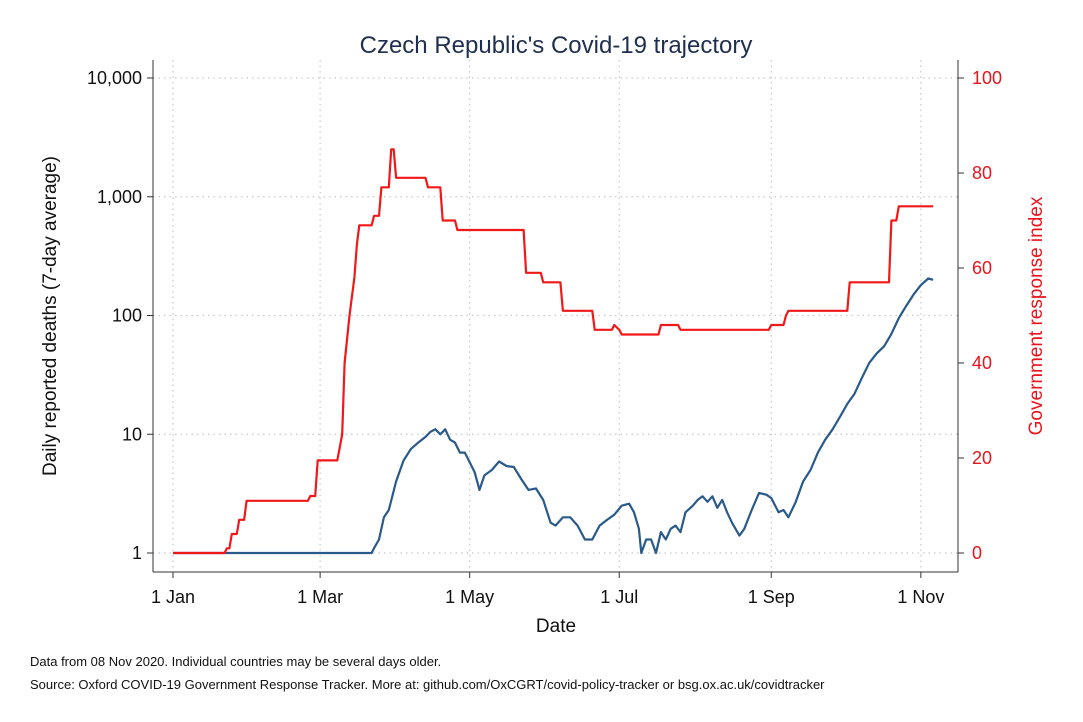 The width and height of the screenshot is (1083, 722). Describe the element at coordinates (556, 45) in the screenshot. I see `chart-title: Czech Republic's Covid-19 trajectory` at that location.